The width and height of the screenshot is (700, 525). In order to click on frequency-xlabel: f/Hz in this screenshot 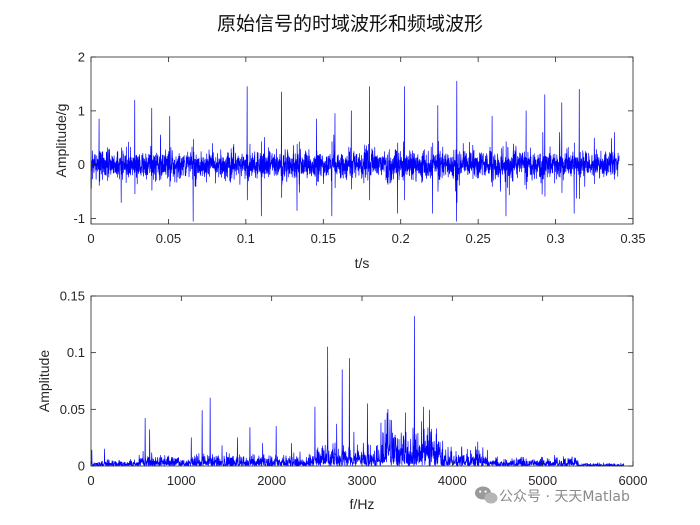, I will do `click(362, 504)`.